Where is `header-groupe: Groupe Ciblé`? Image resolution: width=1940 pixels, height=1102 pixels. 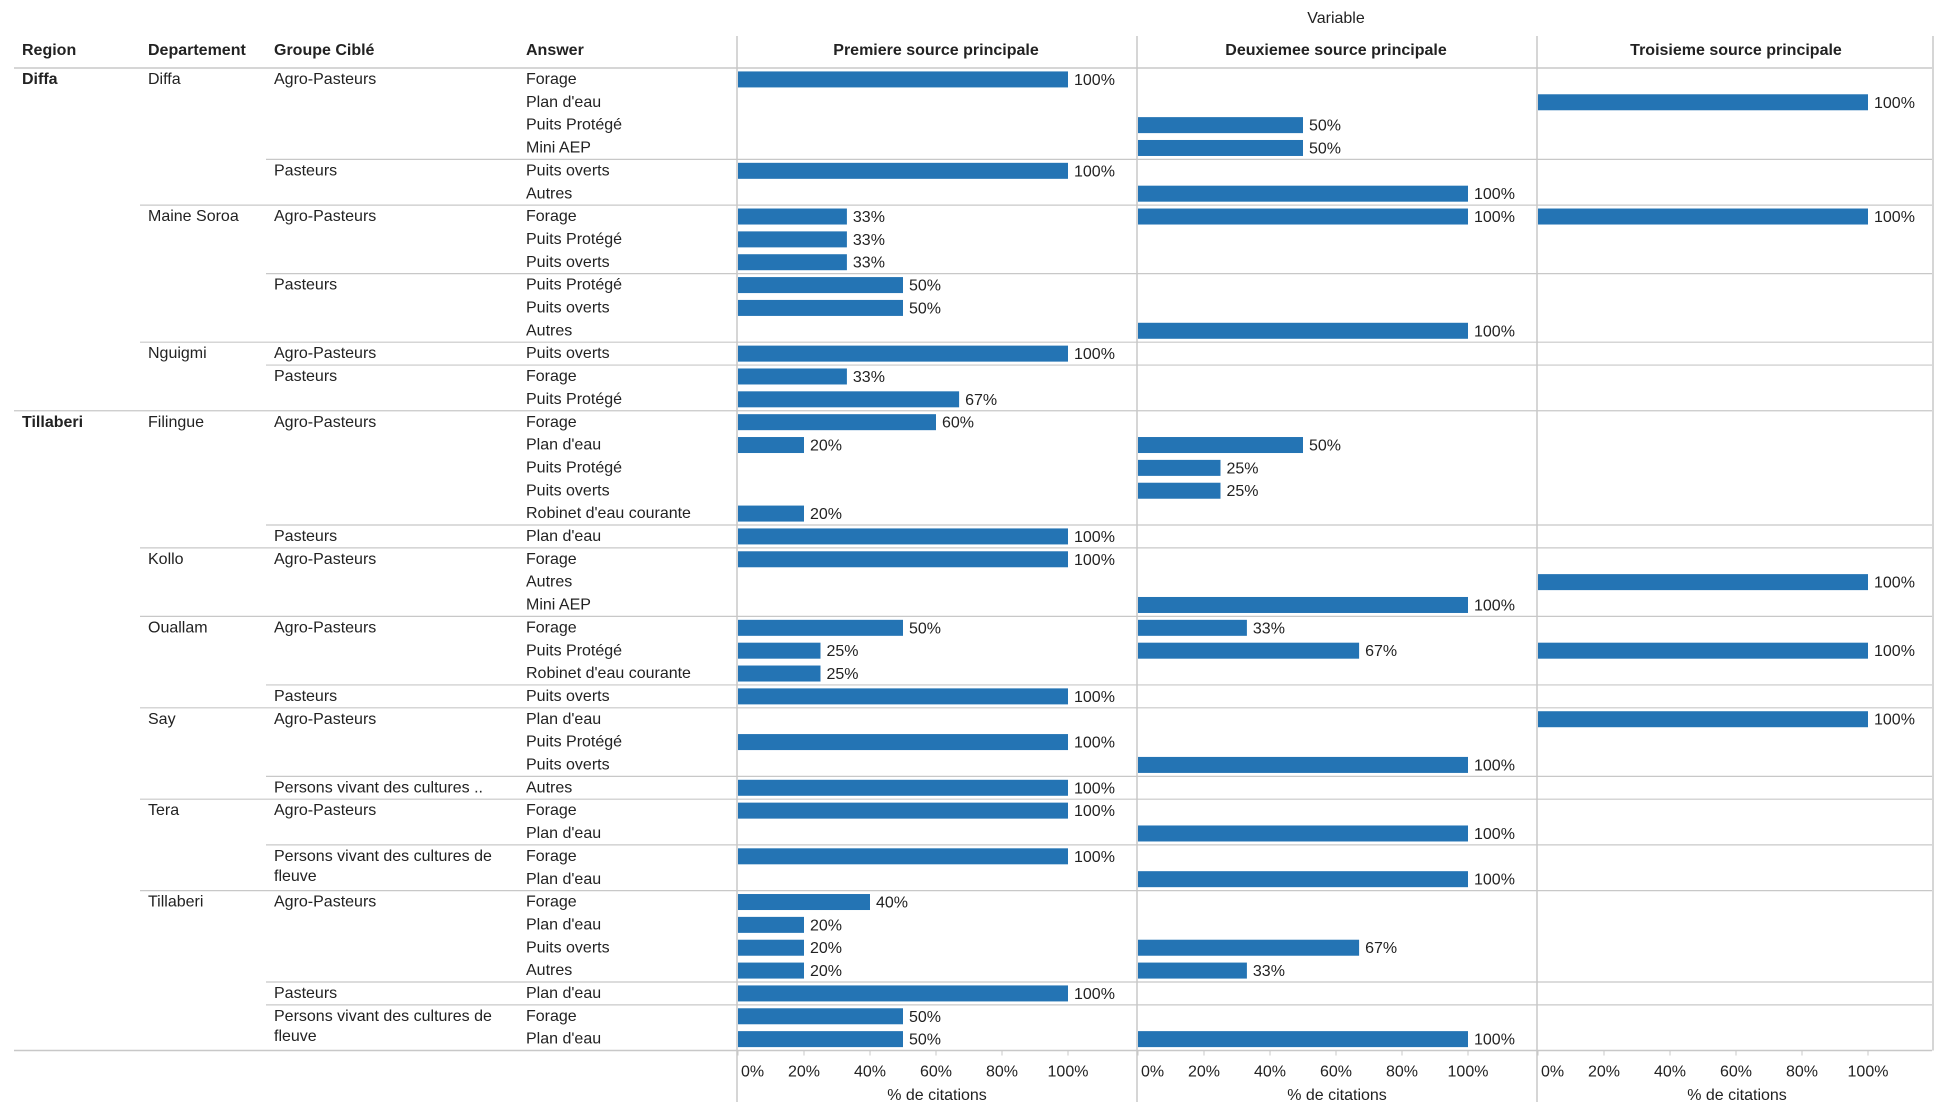 header-groupe: Groupe Ciblé is located at coordinates (324, 50).